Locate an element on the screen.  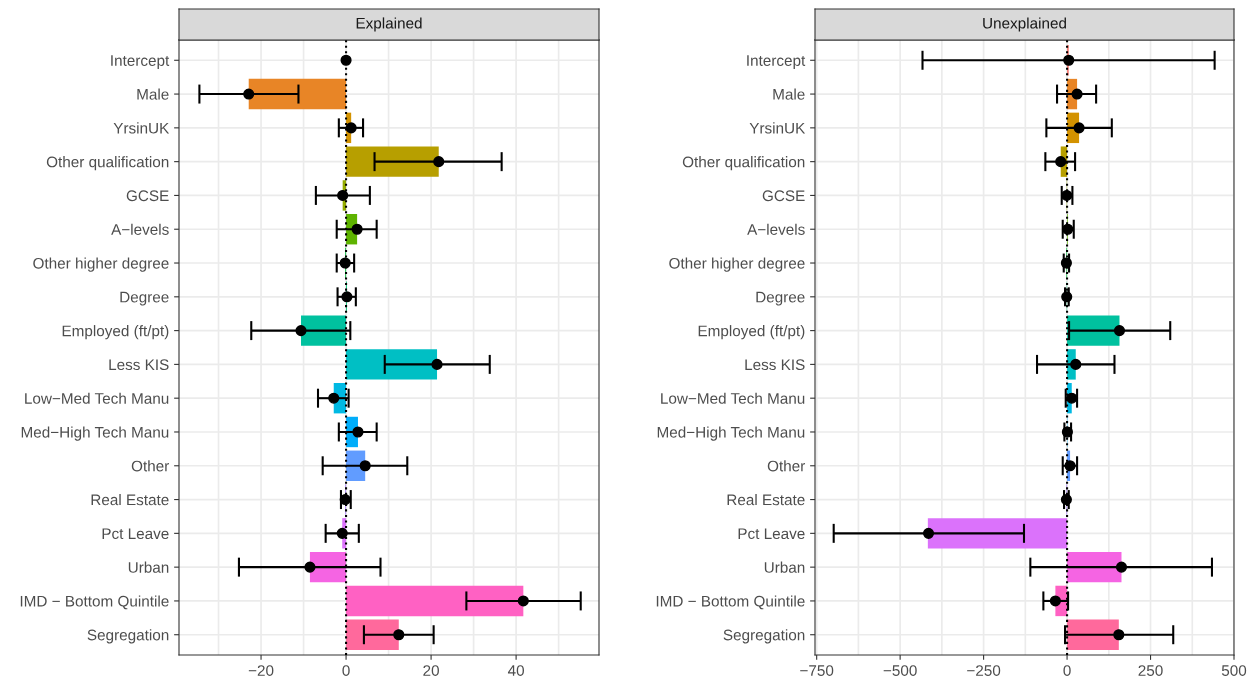
chart-title: Explained is located at coordinates (389, 24).